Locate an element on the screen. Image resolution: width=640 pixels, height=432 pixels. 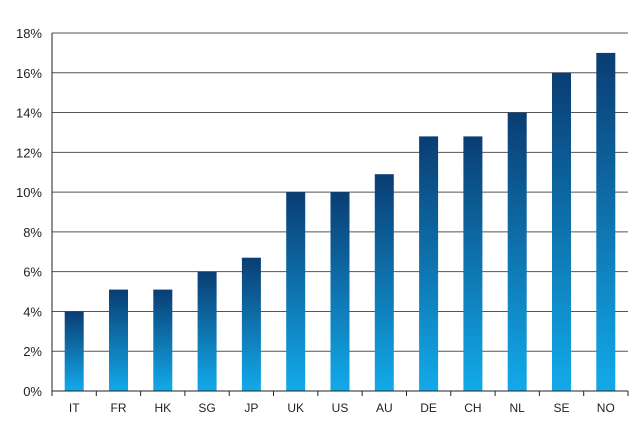
y-tick-label: 18% is located at coordinates (29, 33).